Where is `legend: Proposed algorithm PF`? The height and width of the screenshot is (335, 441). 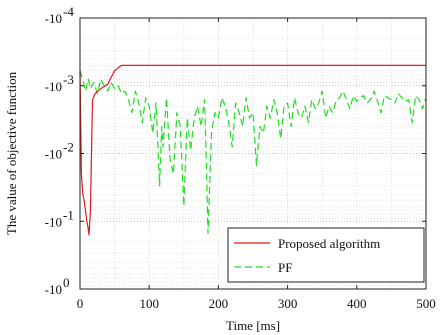
legend: Proposed algorithm PF is located at coordinates (326, 255).